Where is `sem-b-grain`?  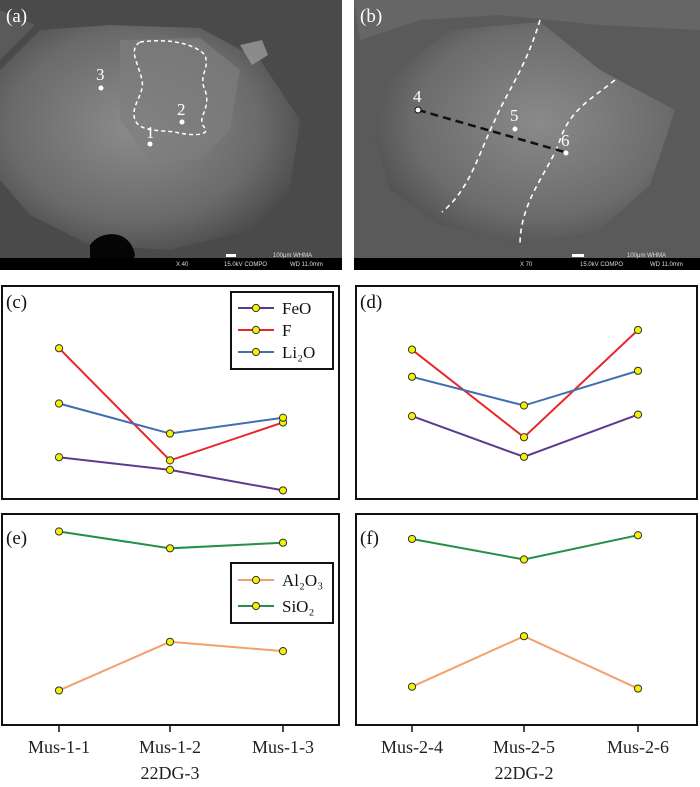 sem-b-grain is located at coordinates (525, 133).